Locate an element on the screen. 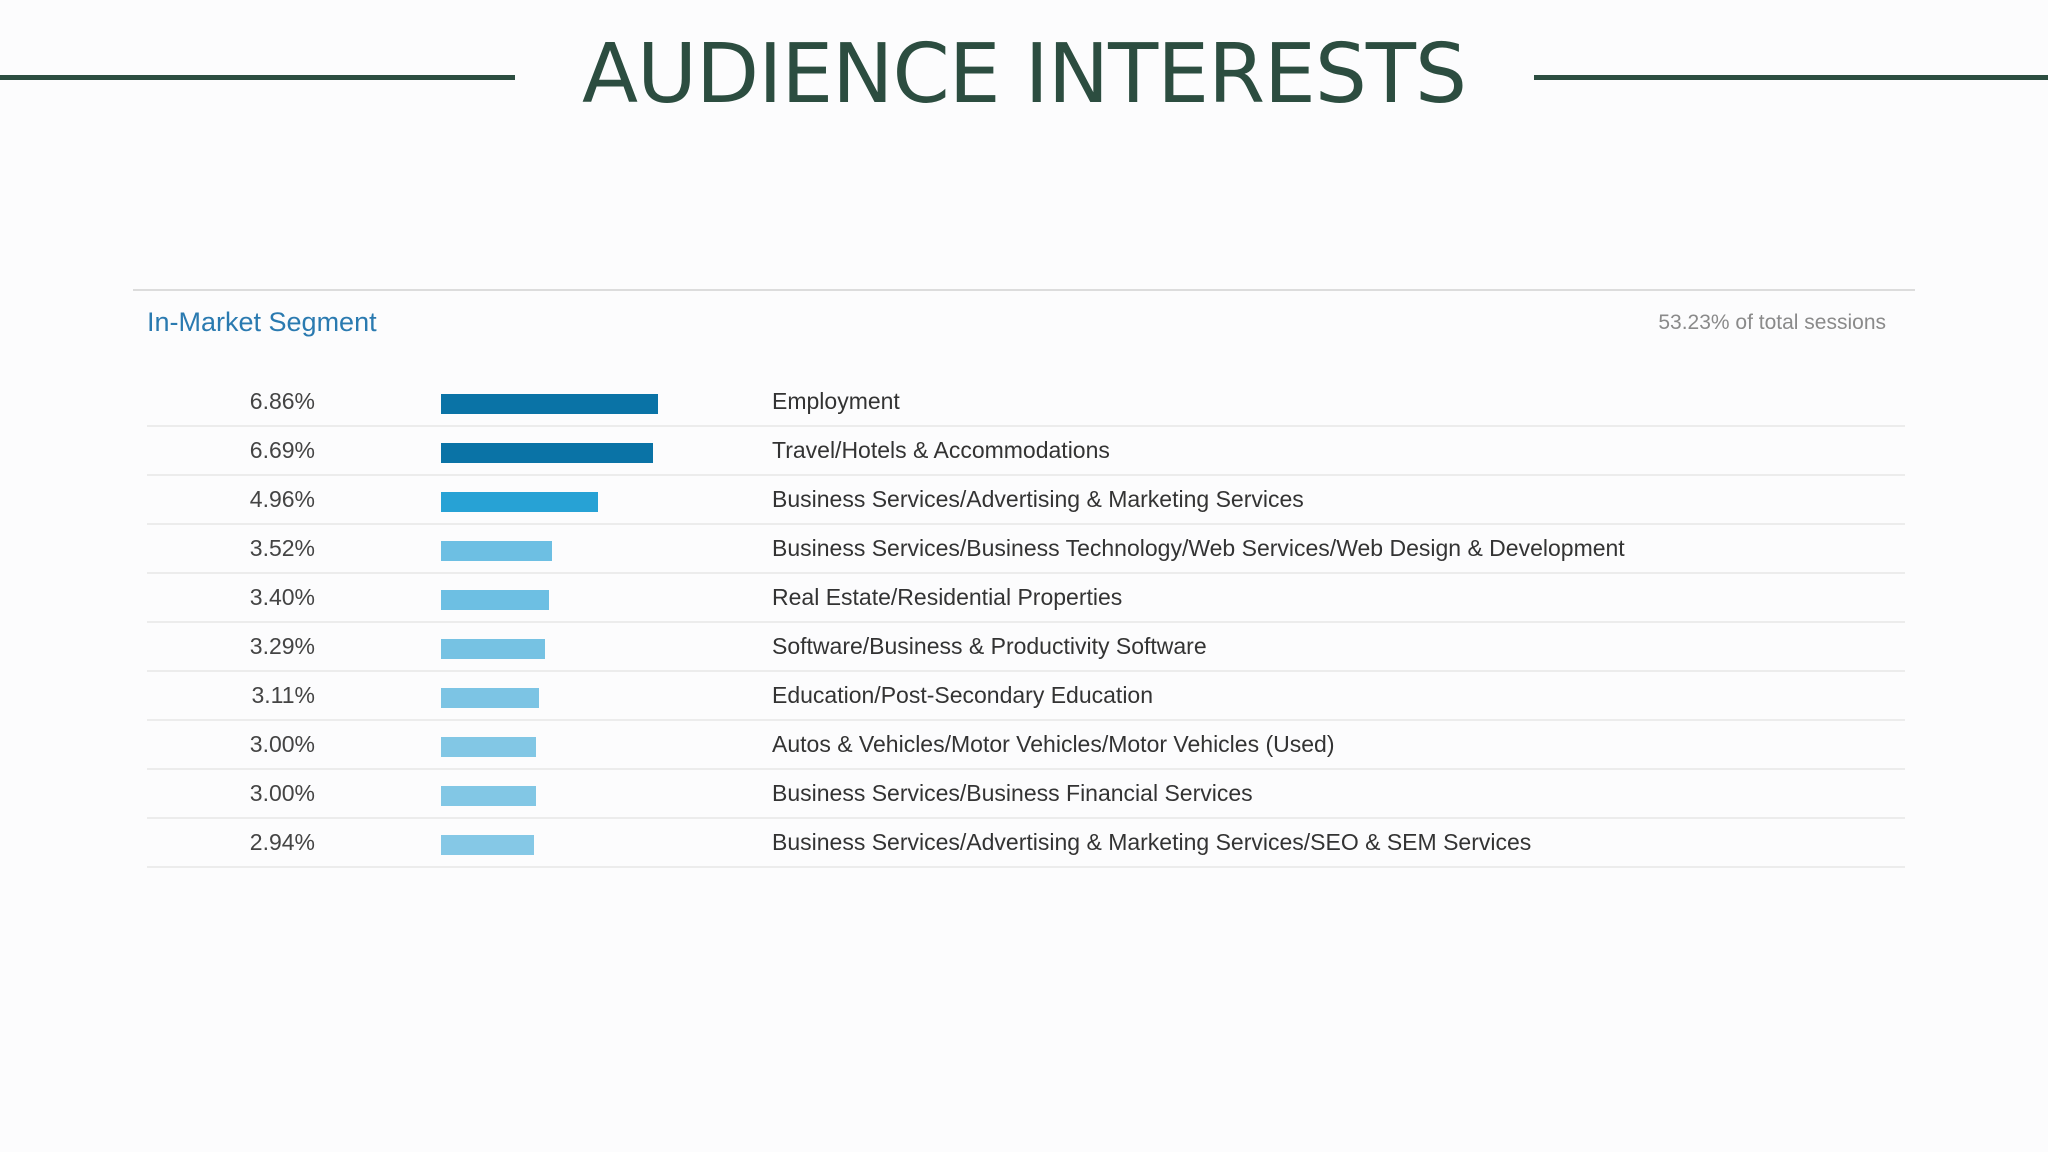 This screenshot has width=2048, height=1152. table-row: 6.86% Employment is located at coordinates (1026, 402).